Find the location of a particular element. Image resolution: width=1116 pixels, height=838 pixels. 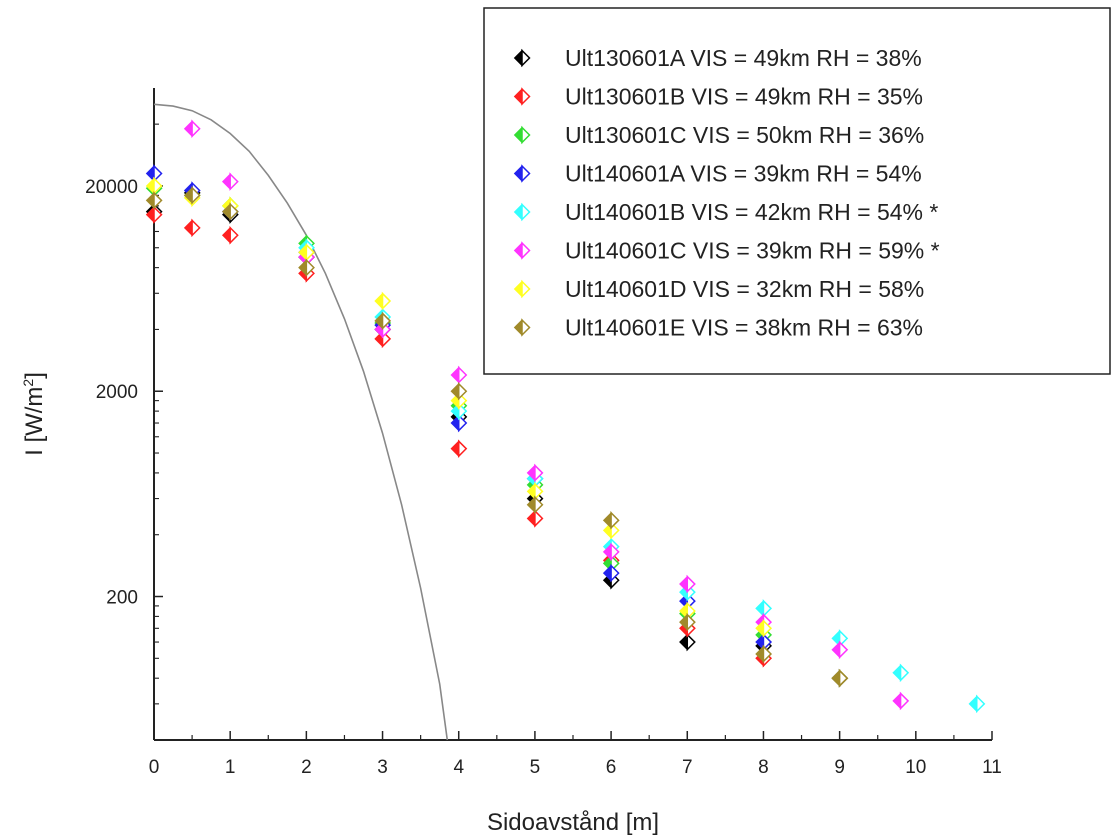

legend-label: Ult140601B VIS = 42km RH = 54% * is located at coordinates (751, 212).